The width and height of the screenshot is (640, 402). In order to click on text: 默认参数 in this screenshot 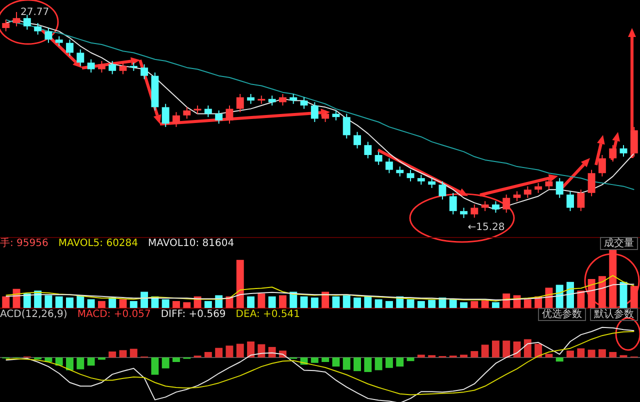, I will do `click(614, 314)`.